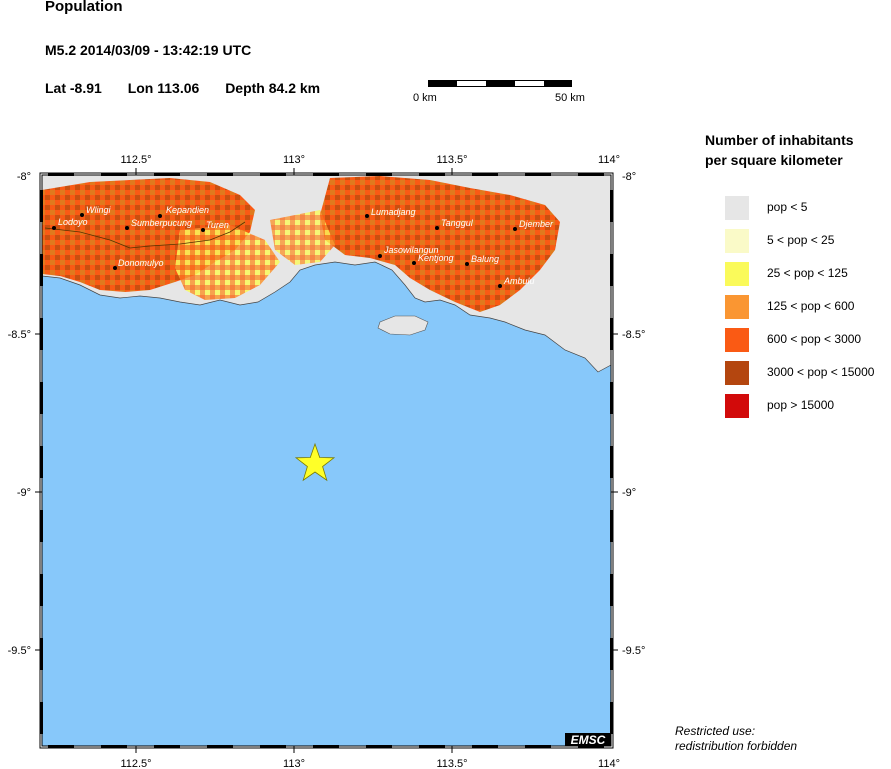 The height and width of the screenshot is (769, 891). What do you see at coordinates (141, 263) in the screenshot?
I see `town-label: Donomulyo` at bounding box center [141, 263].